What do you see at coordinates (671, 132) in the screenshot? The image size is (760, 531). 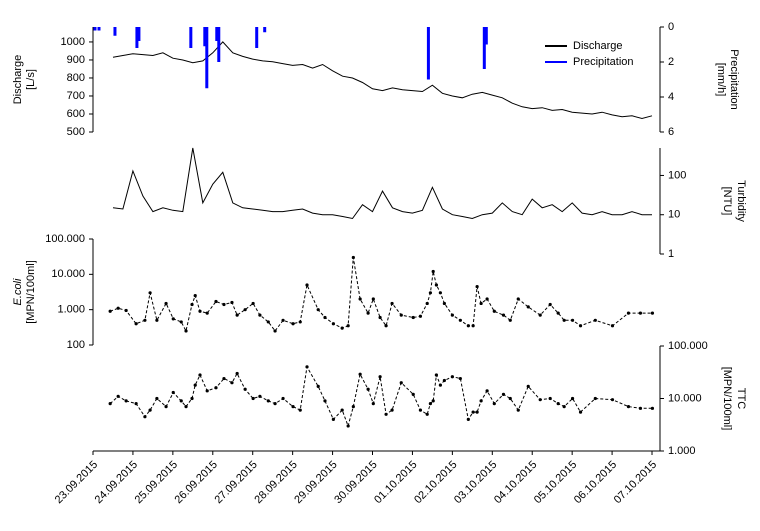 I see `y-tick-label: 6` at bounding box center [671, 132].